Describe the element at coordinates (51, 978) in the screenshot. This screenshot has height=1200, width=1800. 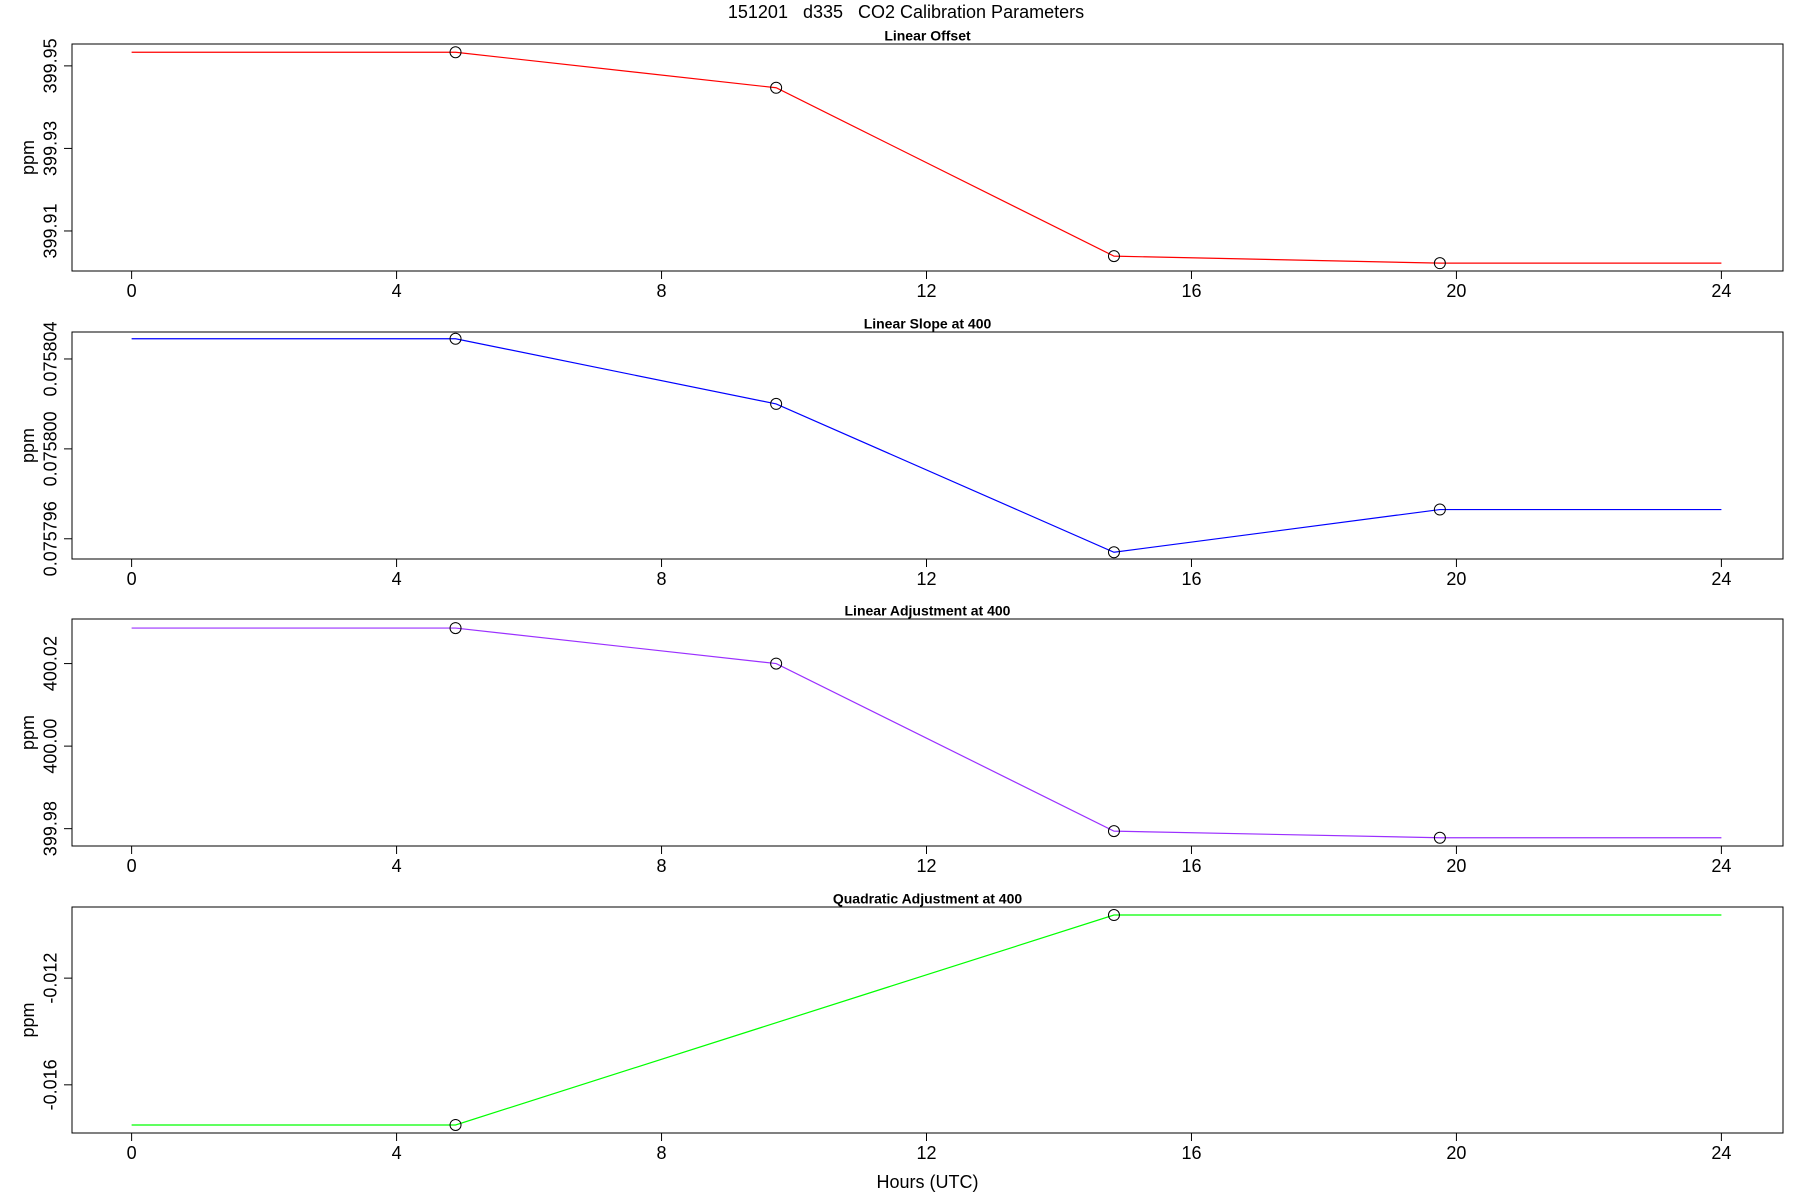
I see `y-tick-label: -0.012` at that location.